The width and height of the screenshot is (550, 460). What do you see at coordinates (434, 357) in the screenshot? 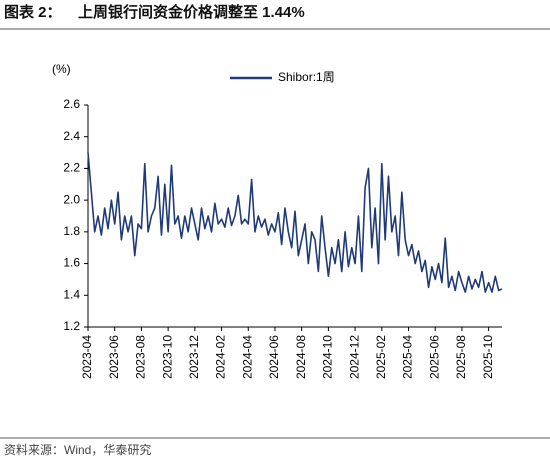
I see `x-tick-label: 2025-06` at bounding box center [434, 357].